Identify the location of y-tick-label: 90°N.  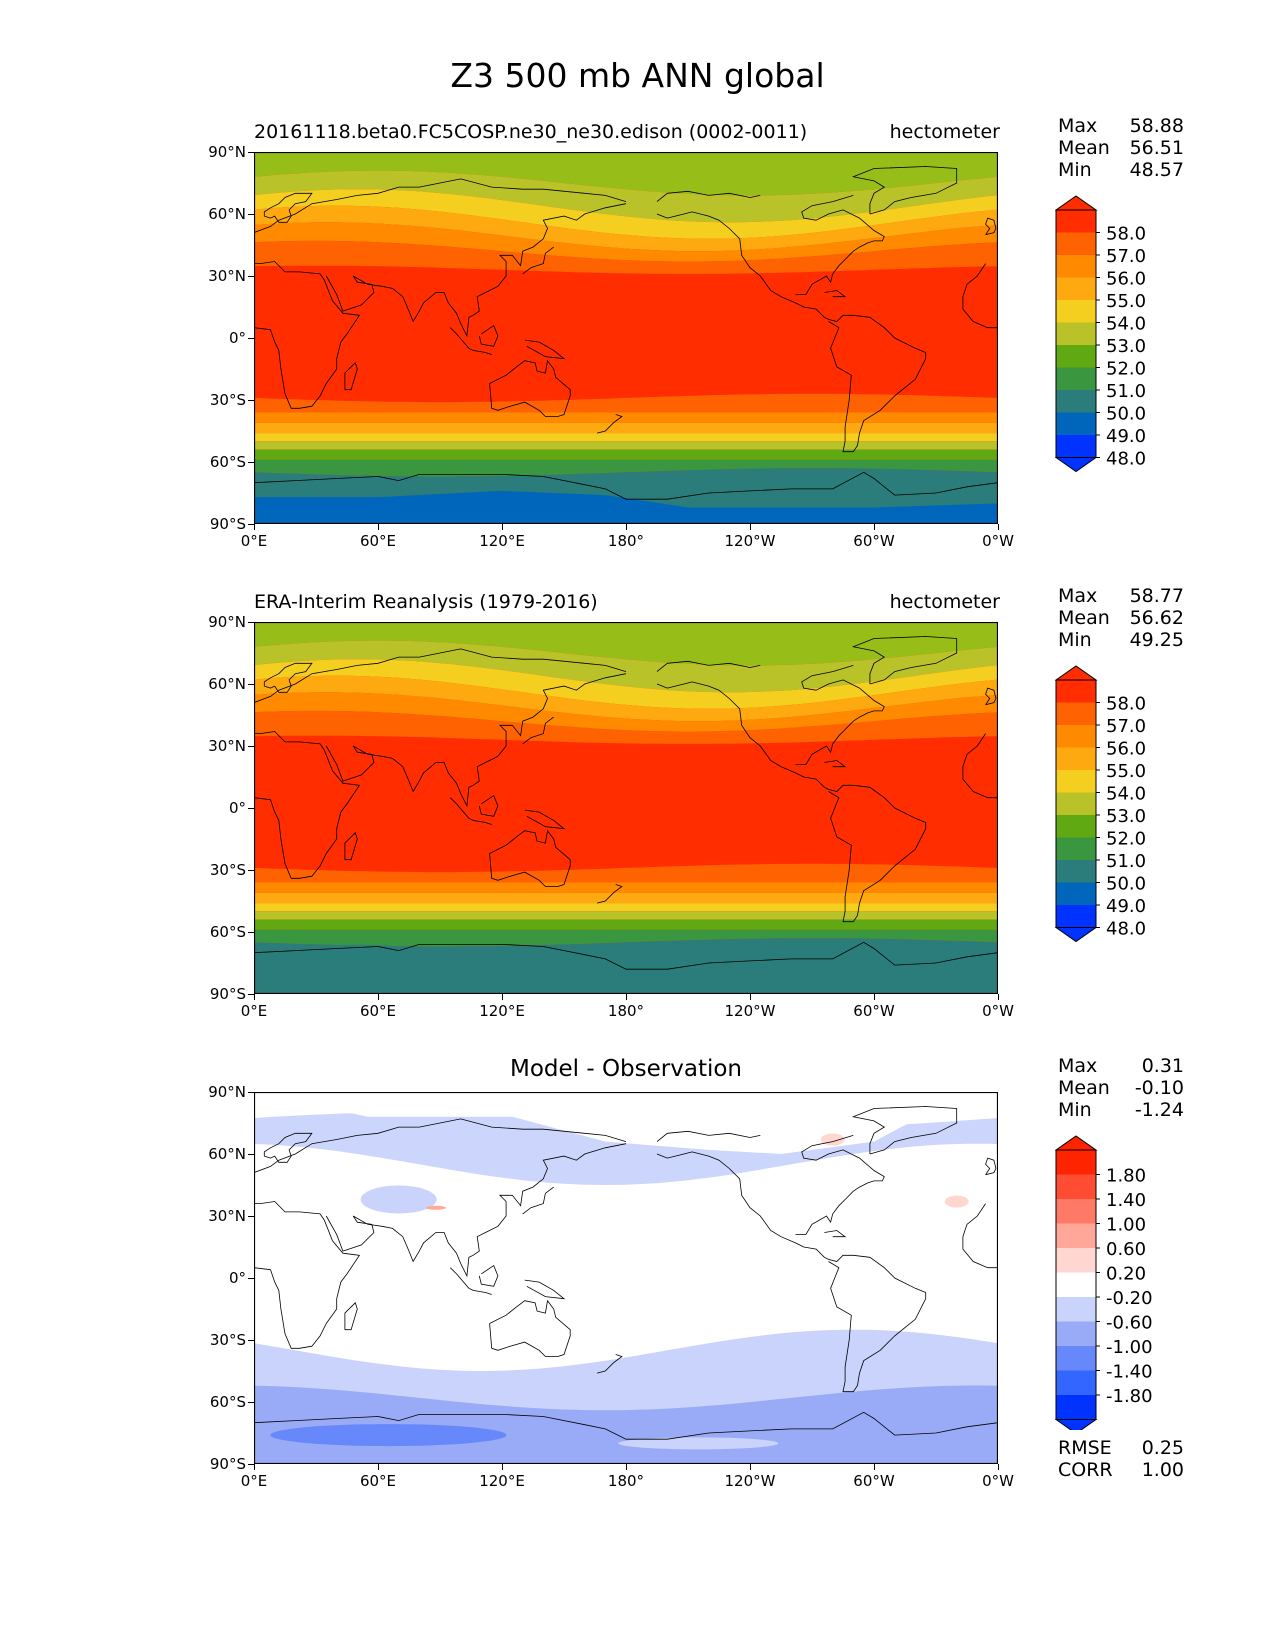
(227, 622).